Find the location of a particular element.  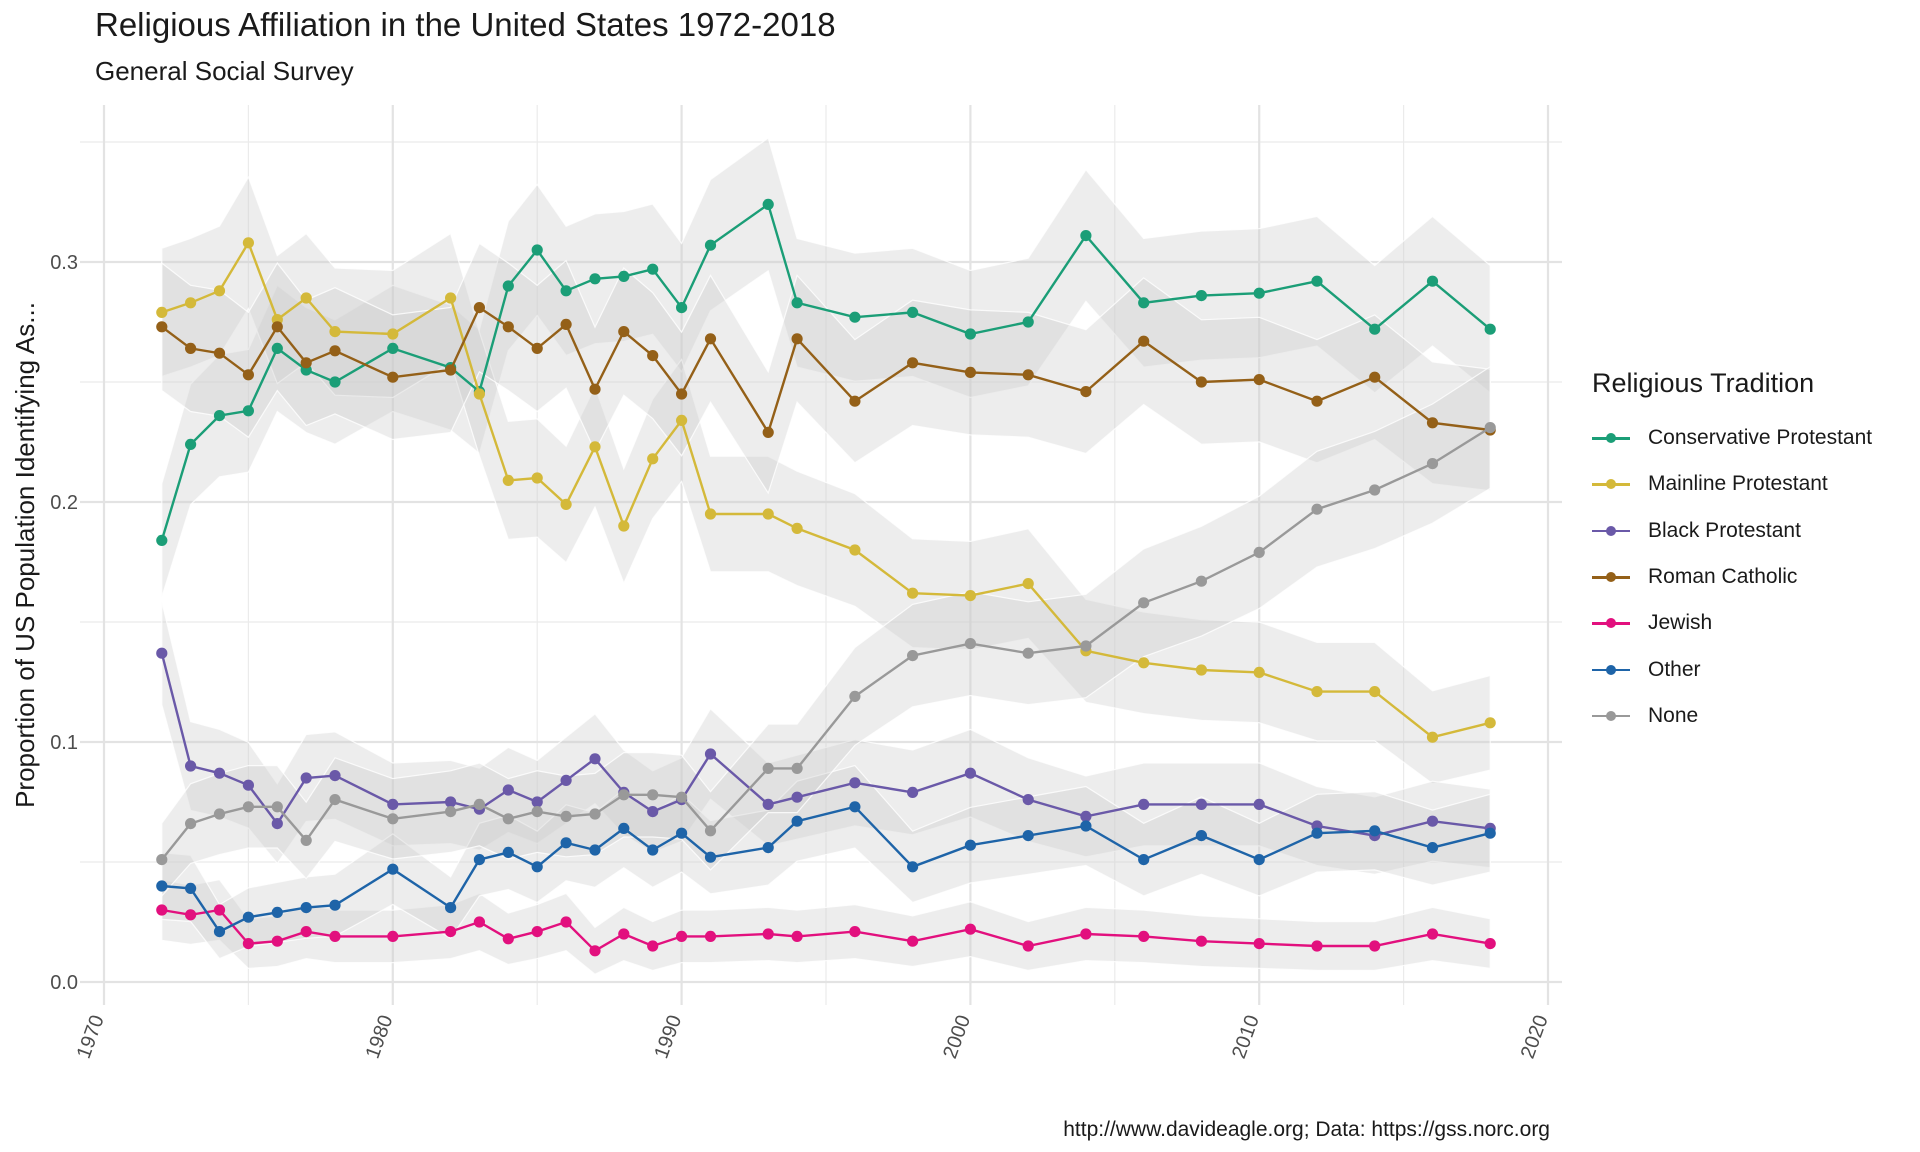

legend-label: None is located at coordinates (1673, 715).